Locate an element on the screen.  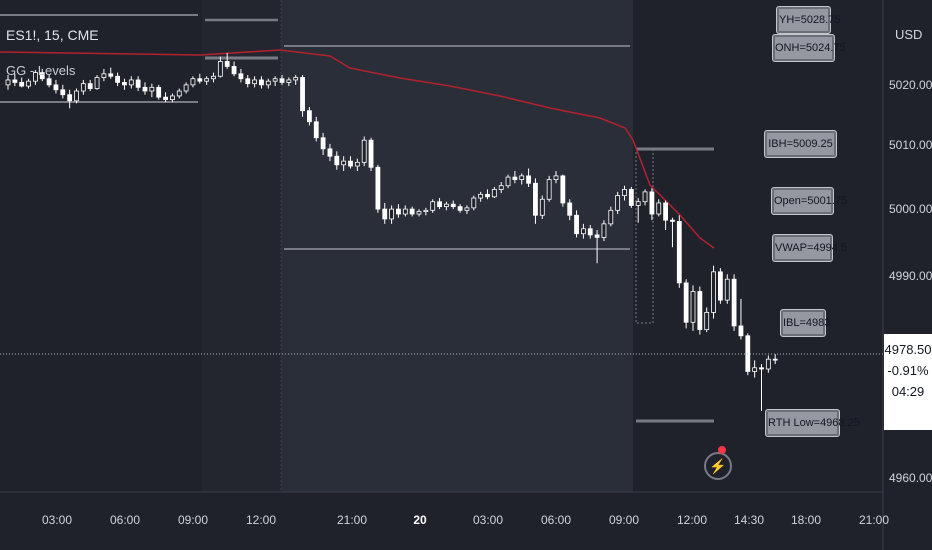
time-tick: 14:30 is located at coordinates (749, 520).